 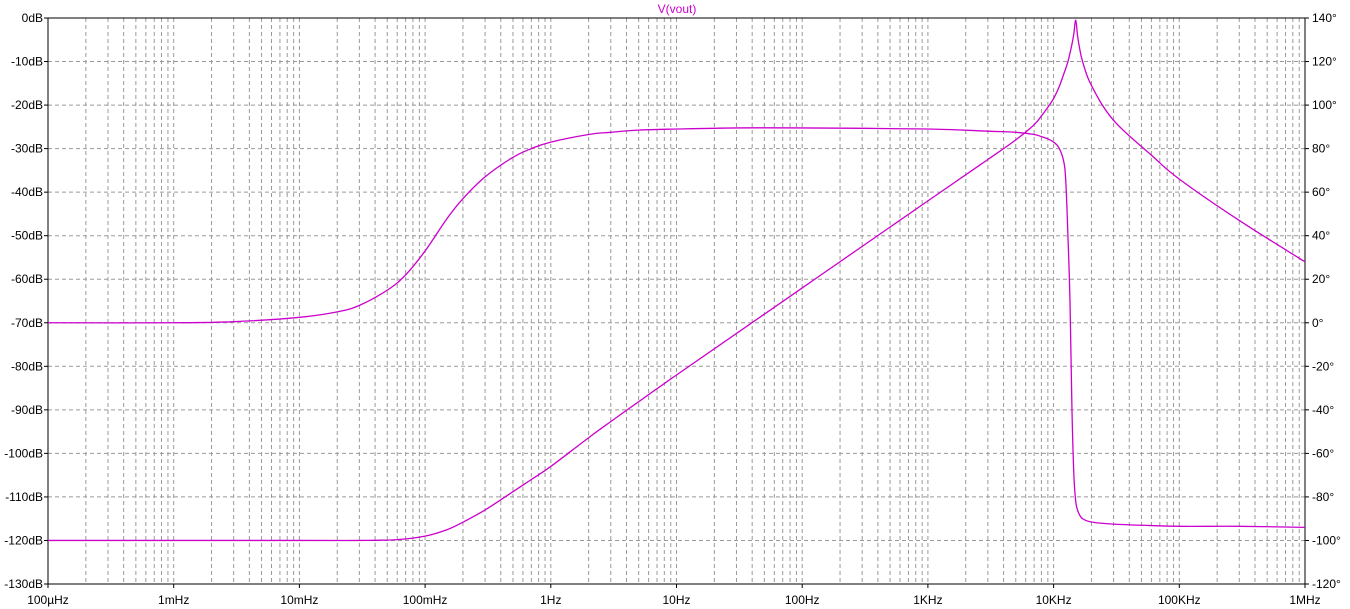 I want to click on y-right-tick-label: 40°, so click(x=1321, y=236).